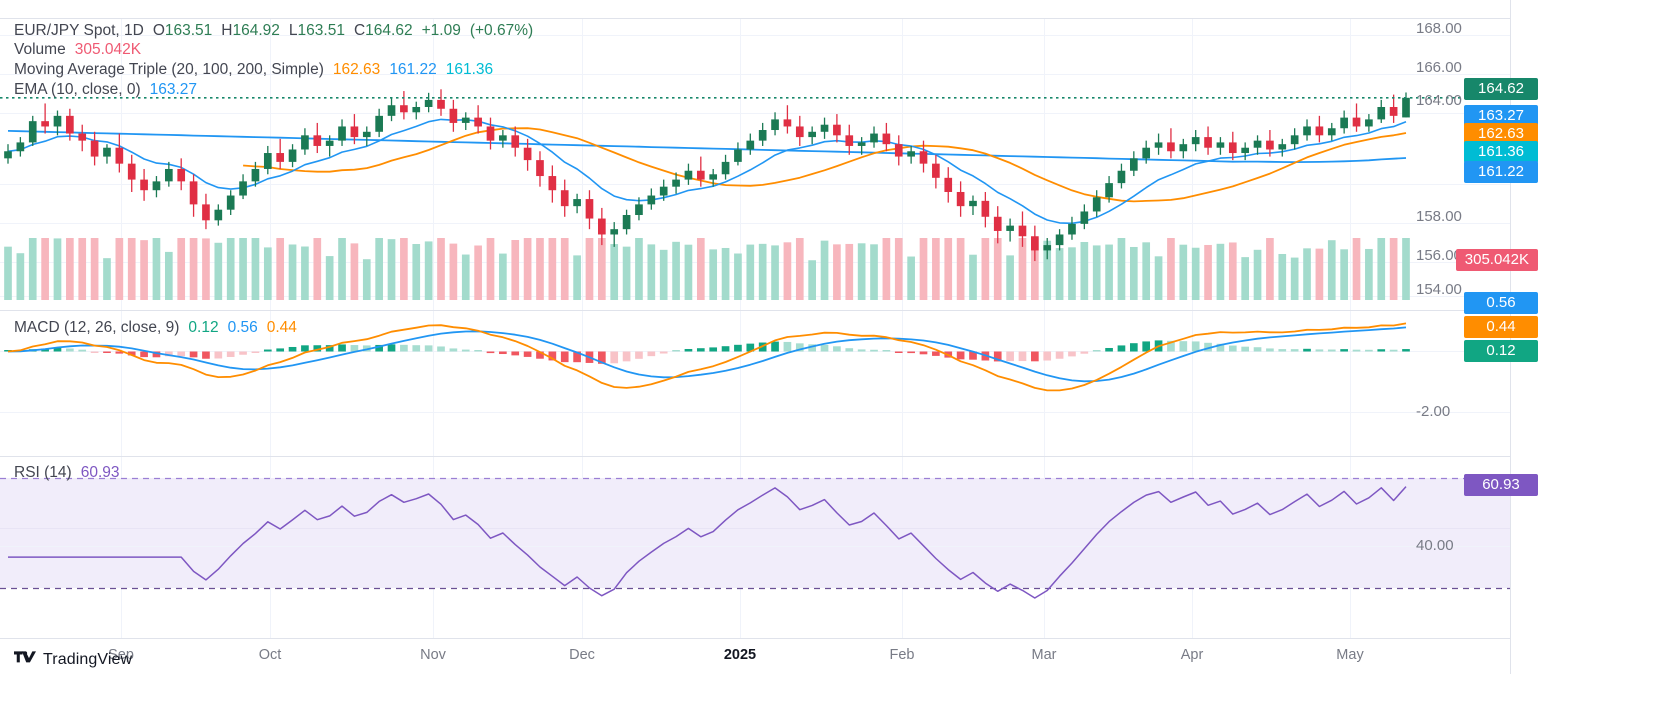 This screenshot has height=718, width=1656. What do you see at coordinates (707, 269) in the screenshot?
I see `volume-bars` at bounding box center [707, 269].